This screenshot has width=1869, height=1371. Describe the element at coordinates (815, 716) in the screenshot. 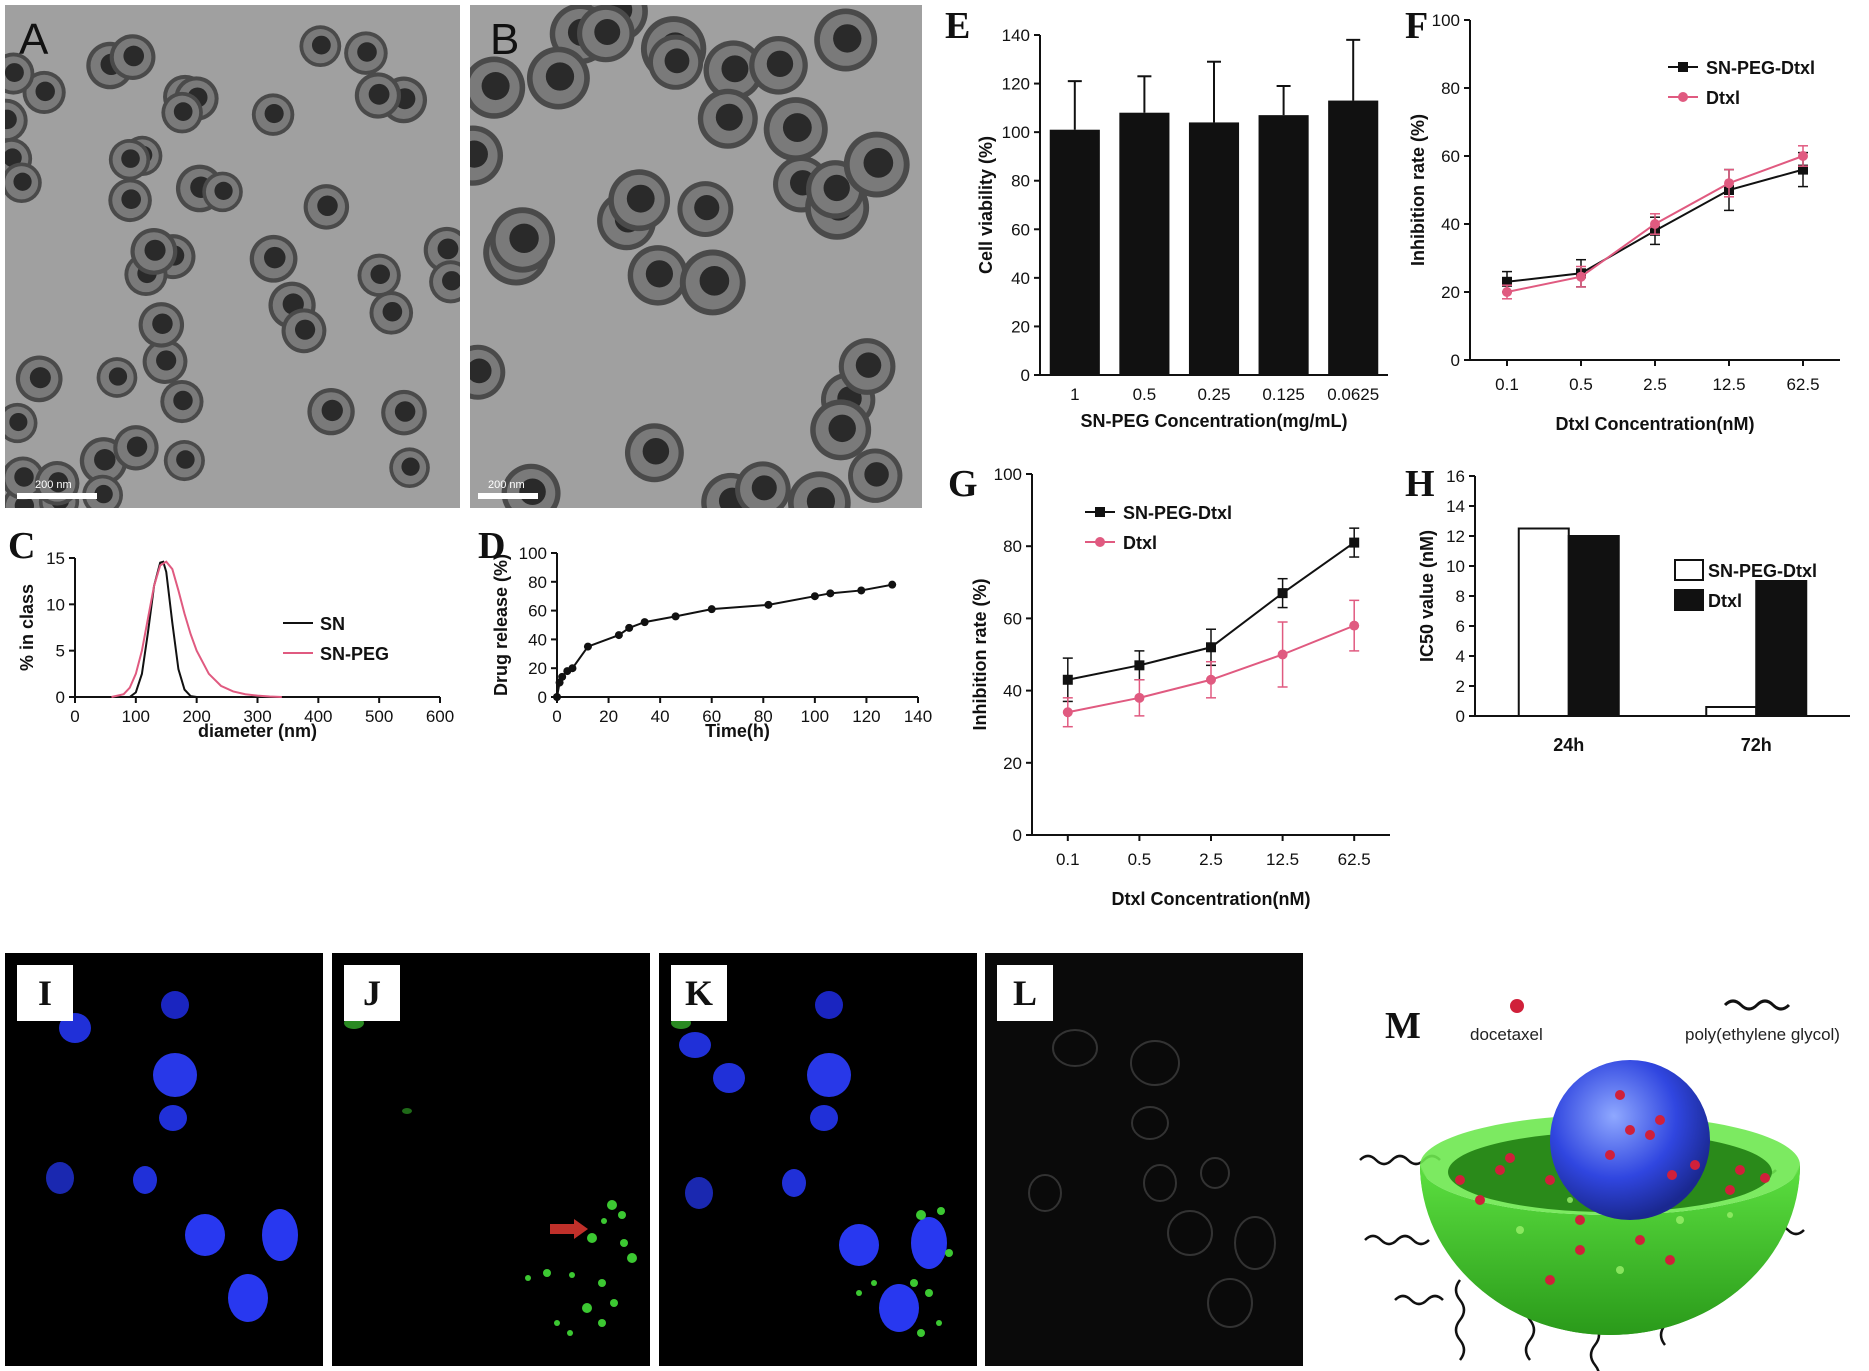

I see `x-tick-label: 100` at that location.